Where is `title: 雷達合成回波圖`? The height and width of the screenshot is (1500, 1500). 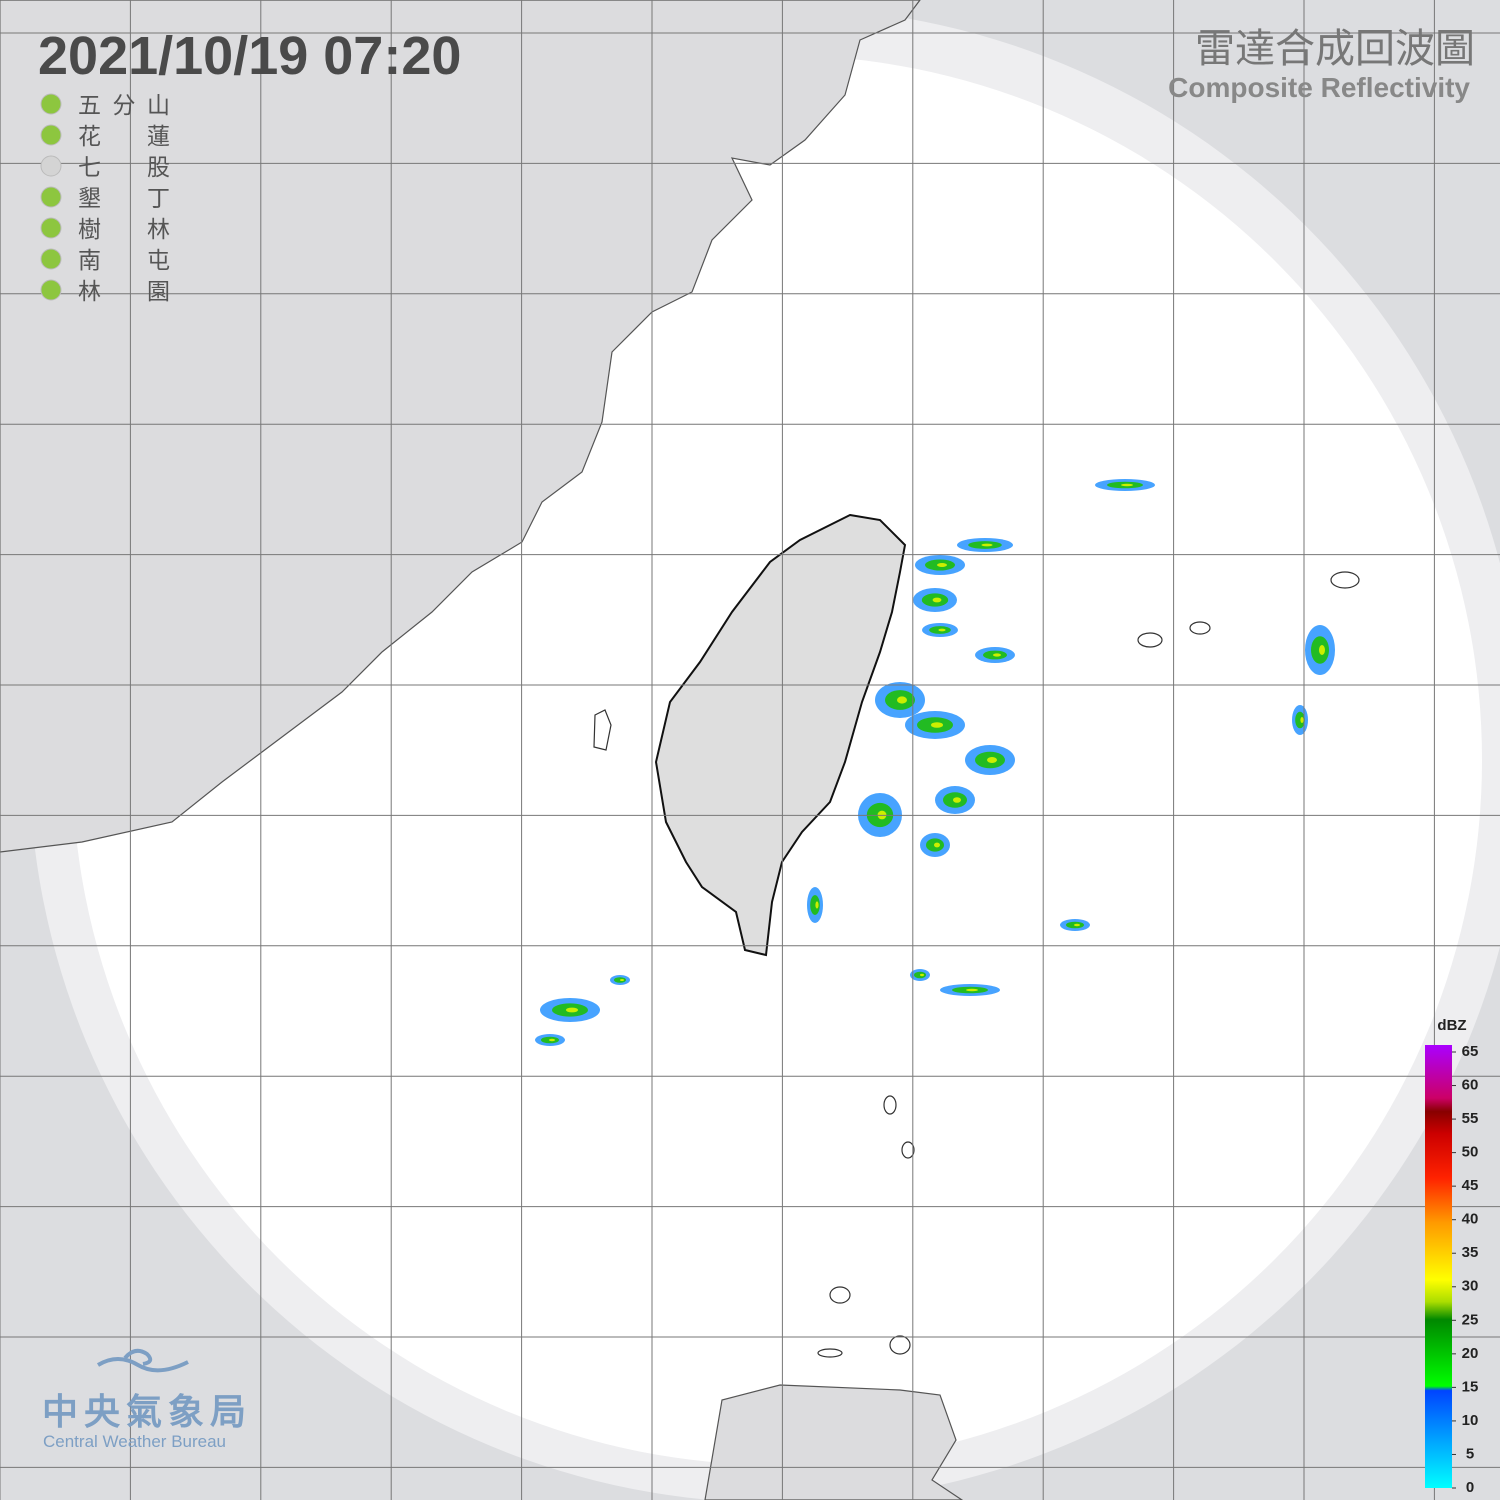 title: 雷達合成回波圖 is located at coordinates (1335, 49).